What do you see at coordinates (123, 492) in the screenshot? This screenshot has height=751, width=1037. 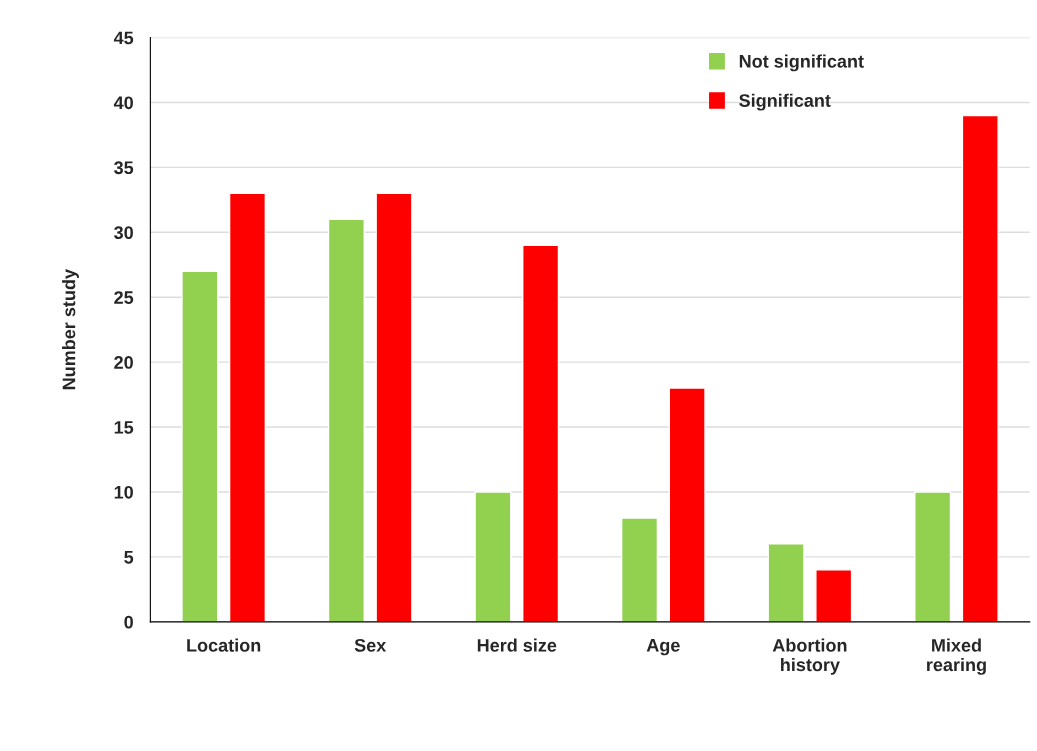 I see `y-tick-label: 10` at bounding box center [123, 492].